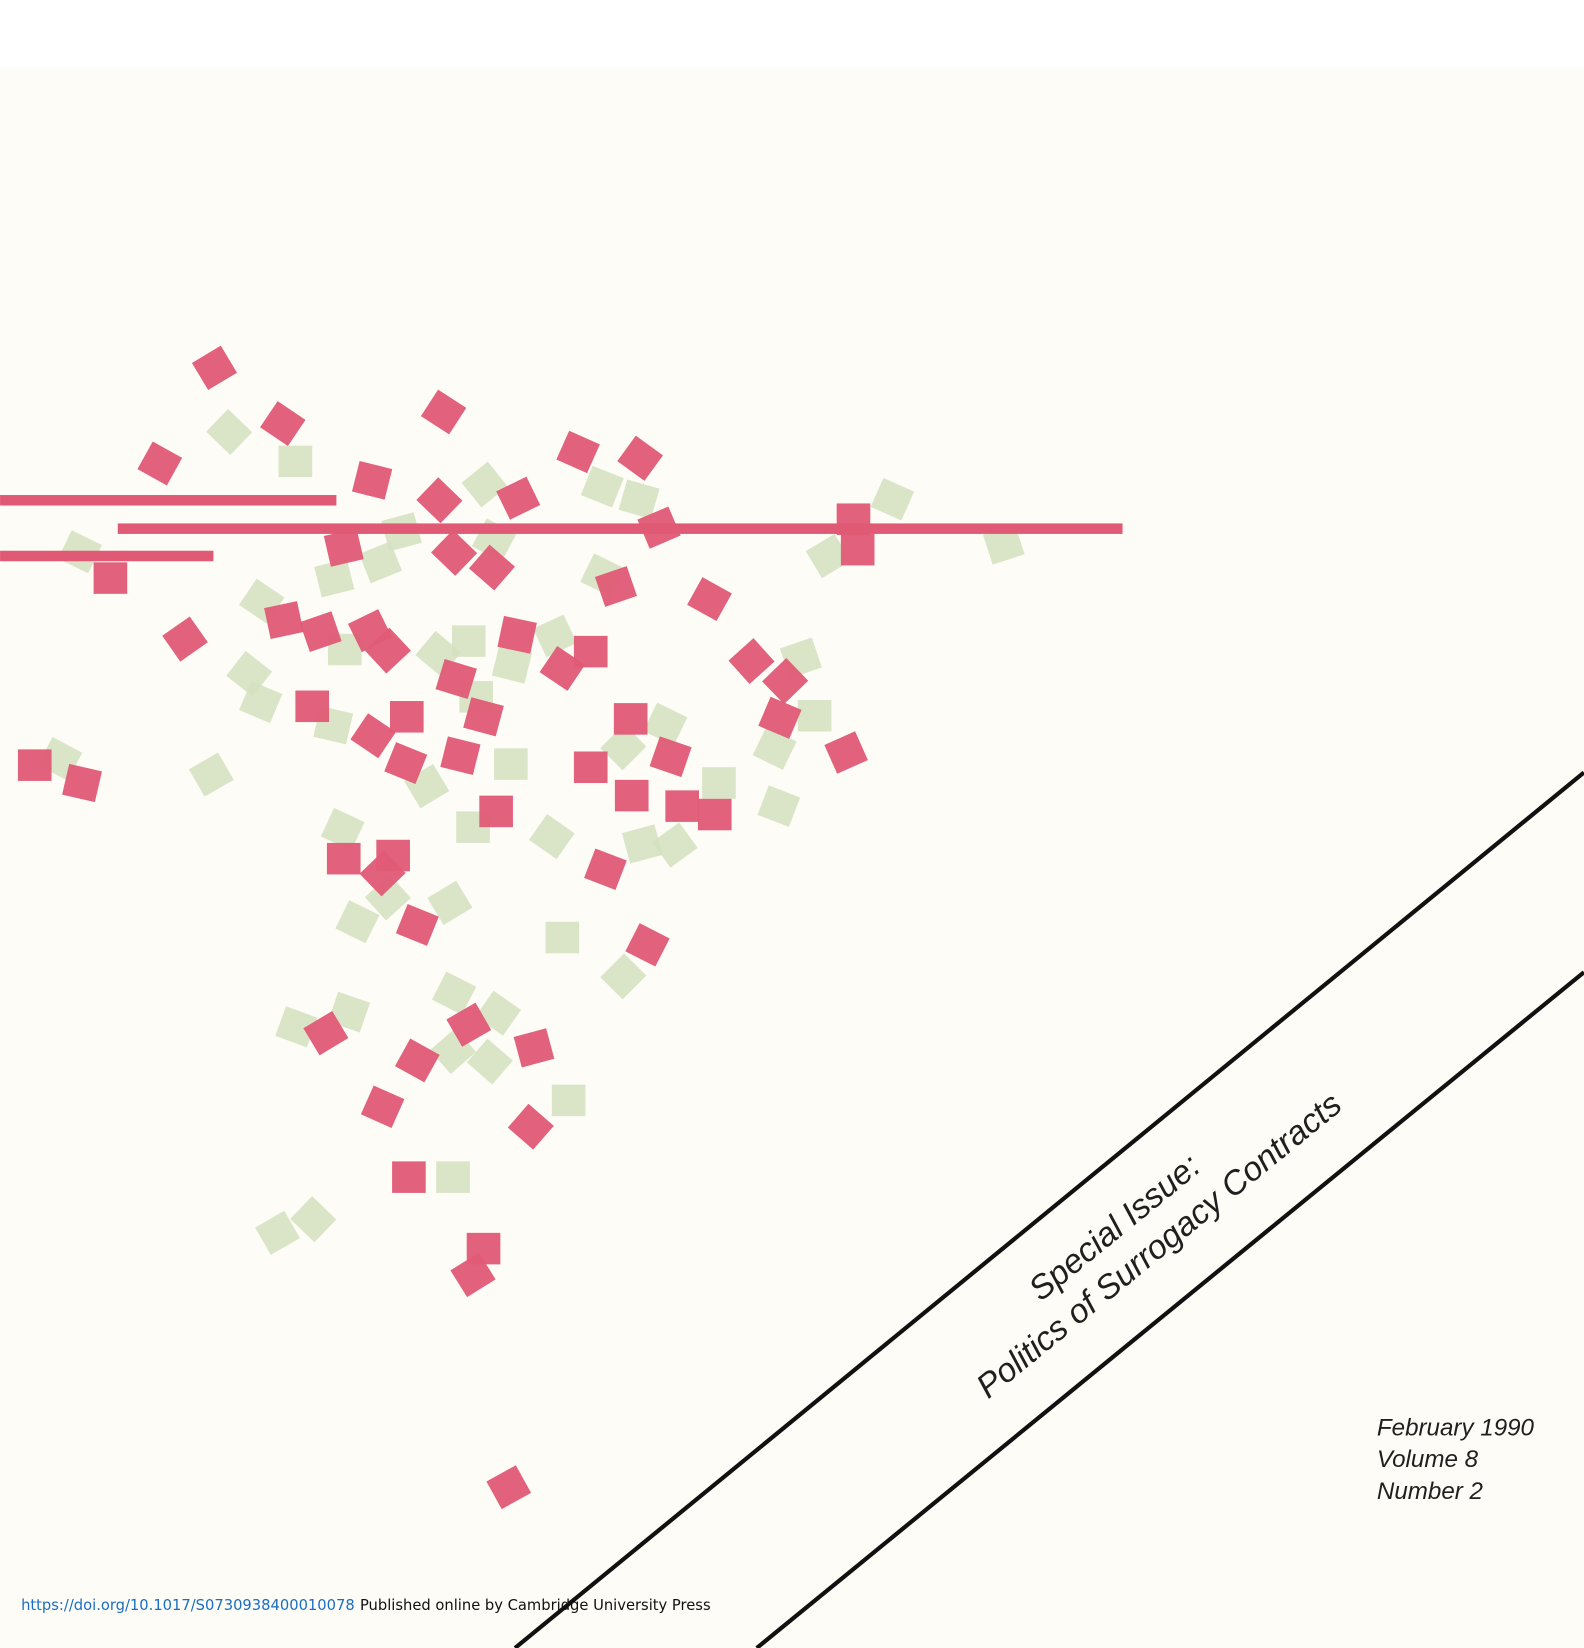 The width and height of the screenshot is (1584, 1648). What do you see at coordinates (1456, 1428) in the screenshot?
I see `issue-date: February 1990` at bounding box center [1456, 1428].